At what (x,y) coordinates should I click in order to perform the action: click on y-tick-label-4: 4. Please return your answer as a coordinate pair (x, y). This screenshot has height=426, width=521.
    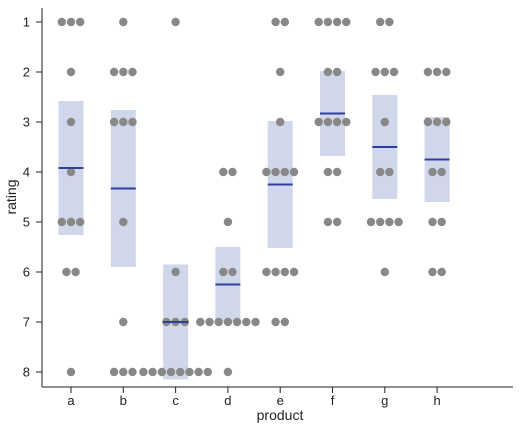
    Looking at the image, I should click on (26, 172).